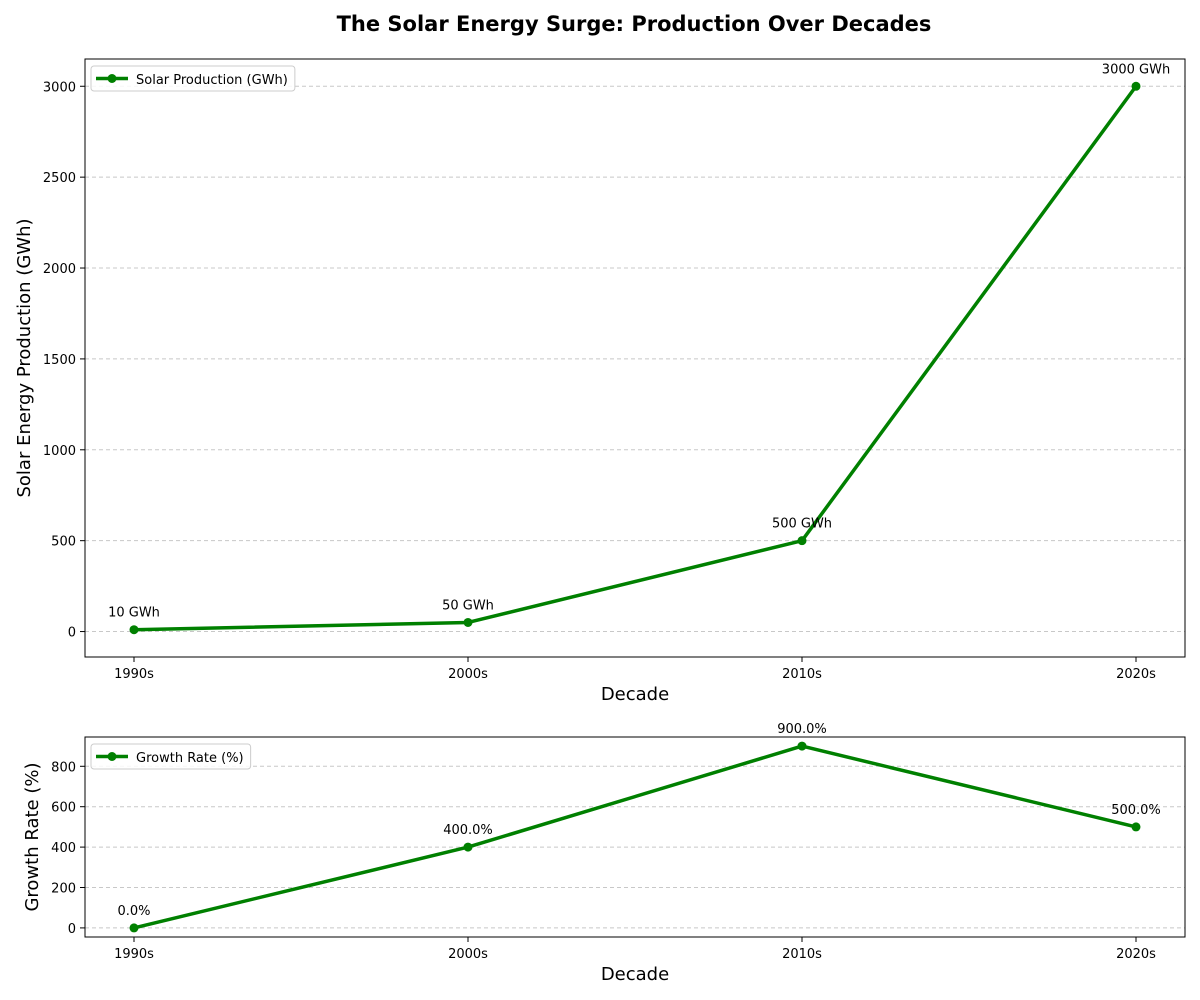  What do you see at coordinates (63, 767) in the screenshot?
I see `y-tick-label: 800` at bounding box center [63, 767].